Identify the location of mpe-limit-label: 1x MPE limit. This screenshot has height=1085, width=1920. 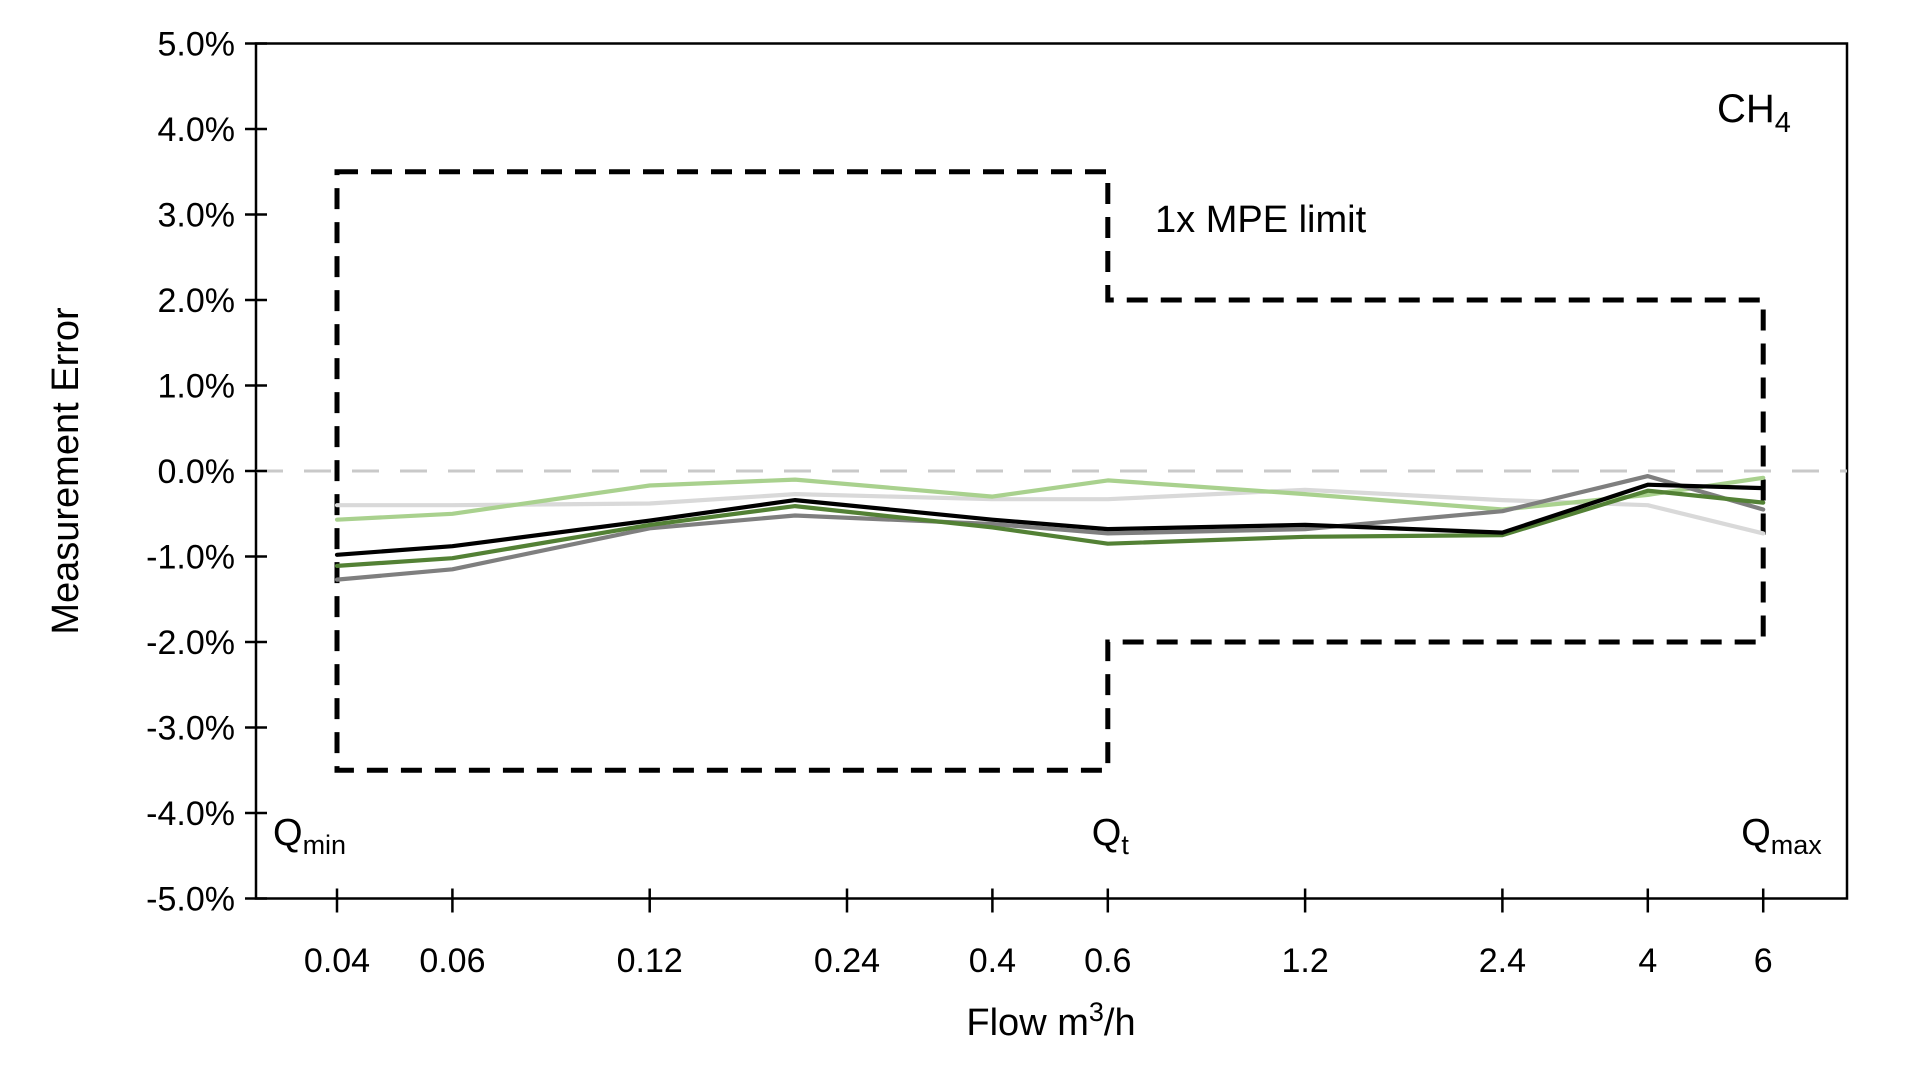
(1261, 220).